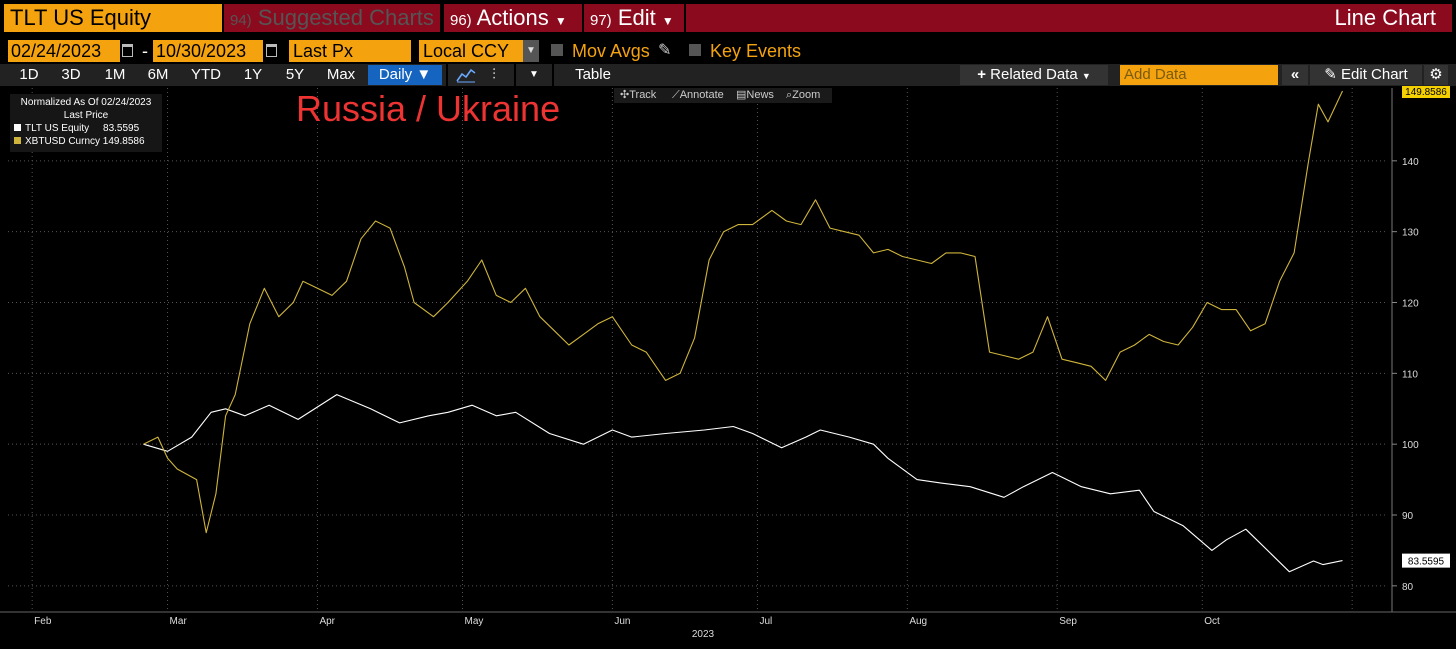  Describe the element at coordinates (560, 21) in the screenshot. I see `actions-caret-icon: ▼` at that location.